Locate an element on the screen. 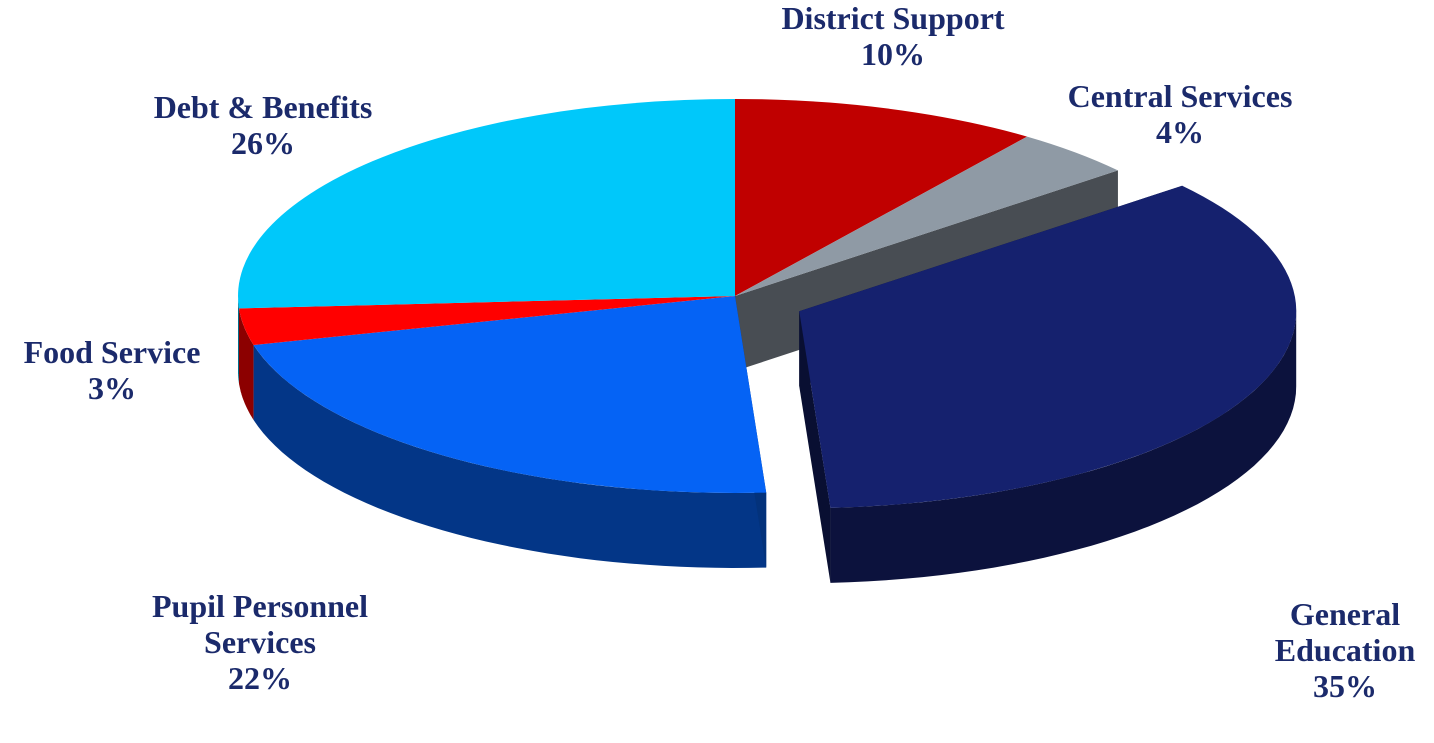  slice-central-services is located at coordinates (926, 216).